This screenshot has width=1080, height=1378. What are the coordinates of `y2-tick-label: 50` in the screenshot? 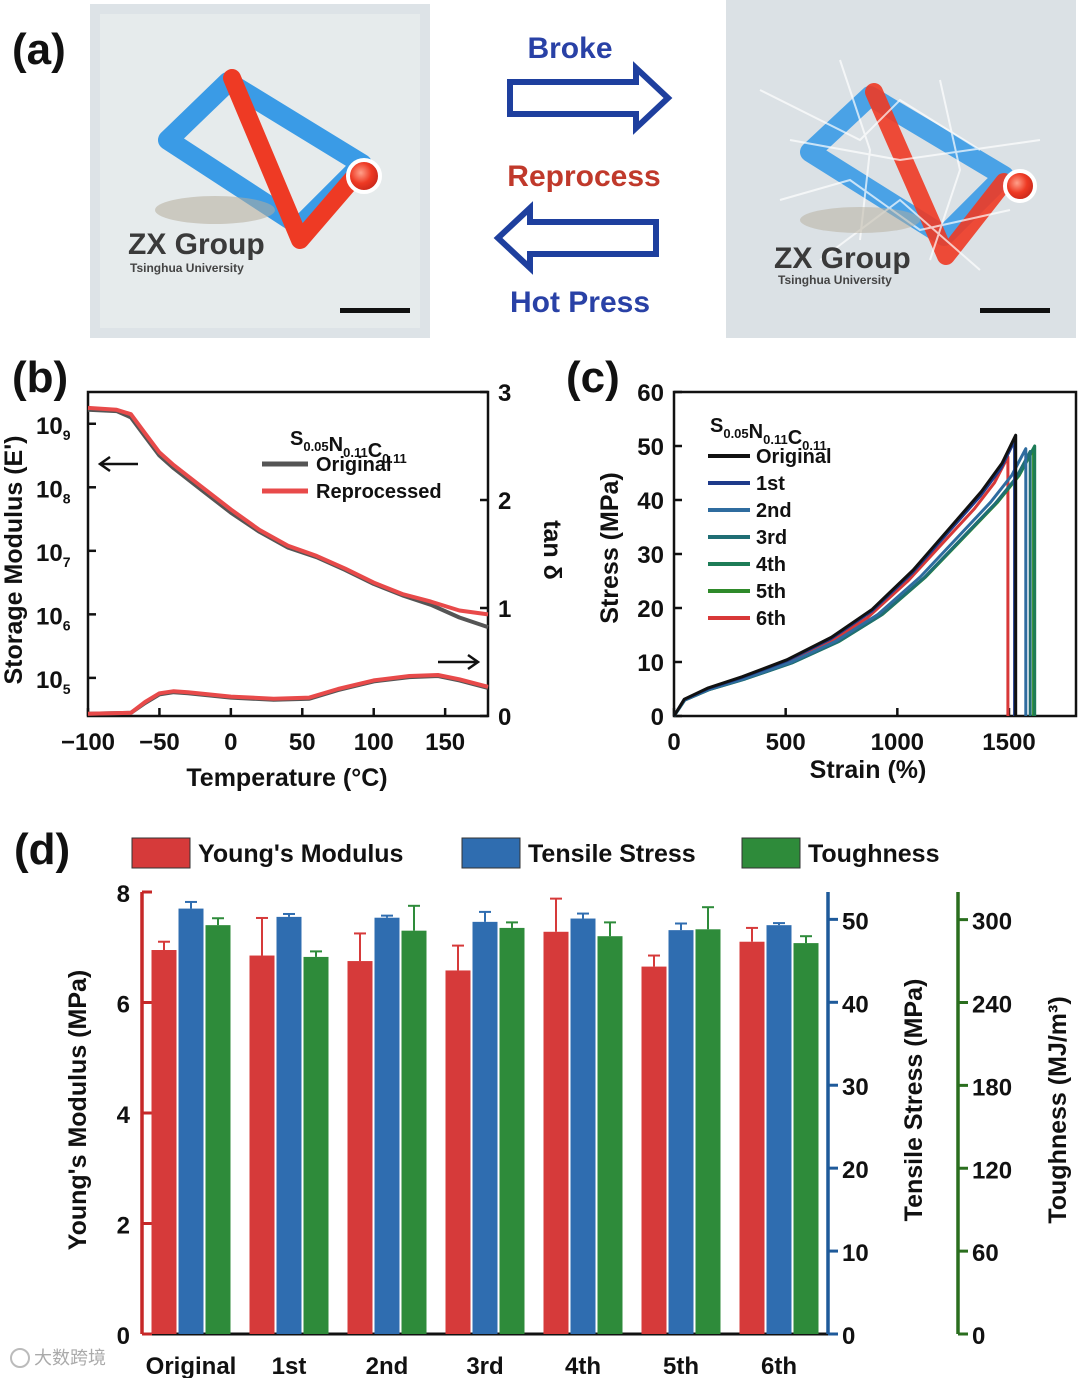 It's located at (855, 921).